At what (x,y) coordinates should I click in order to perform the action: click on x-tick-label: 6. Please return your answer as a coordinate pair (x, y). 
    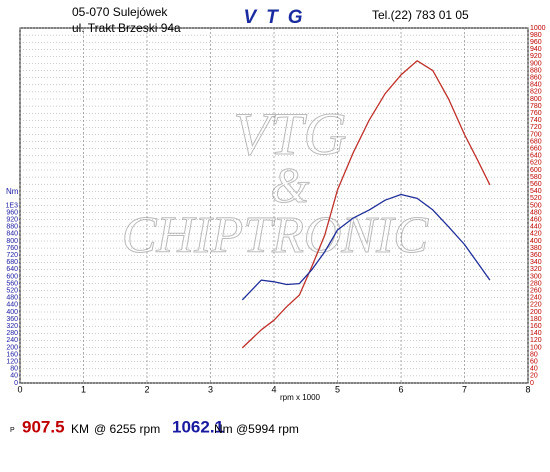
    Looking at the image, I should click on (400, 389).